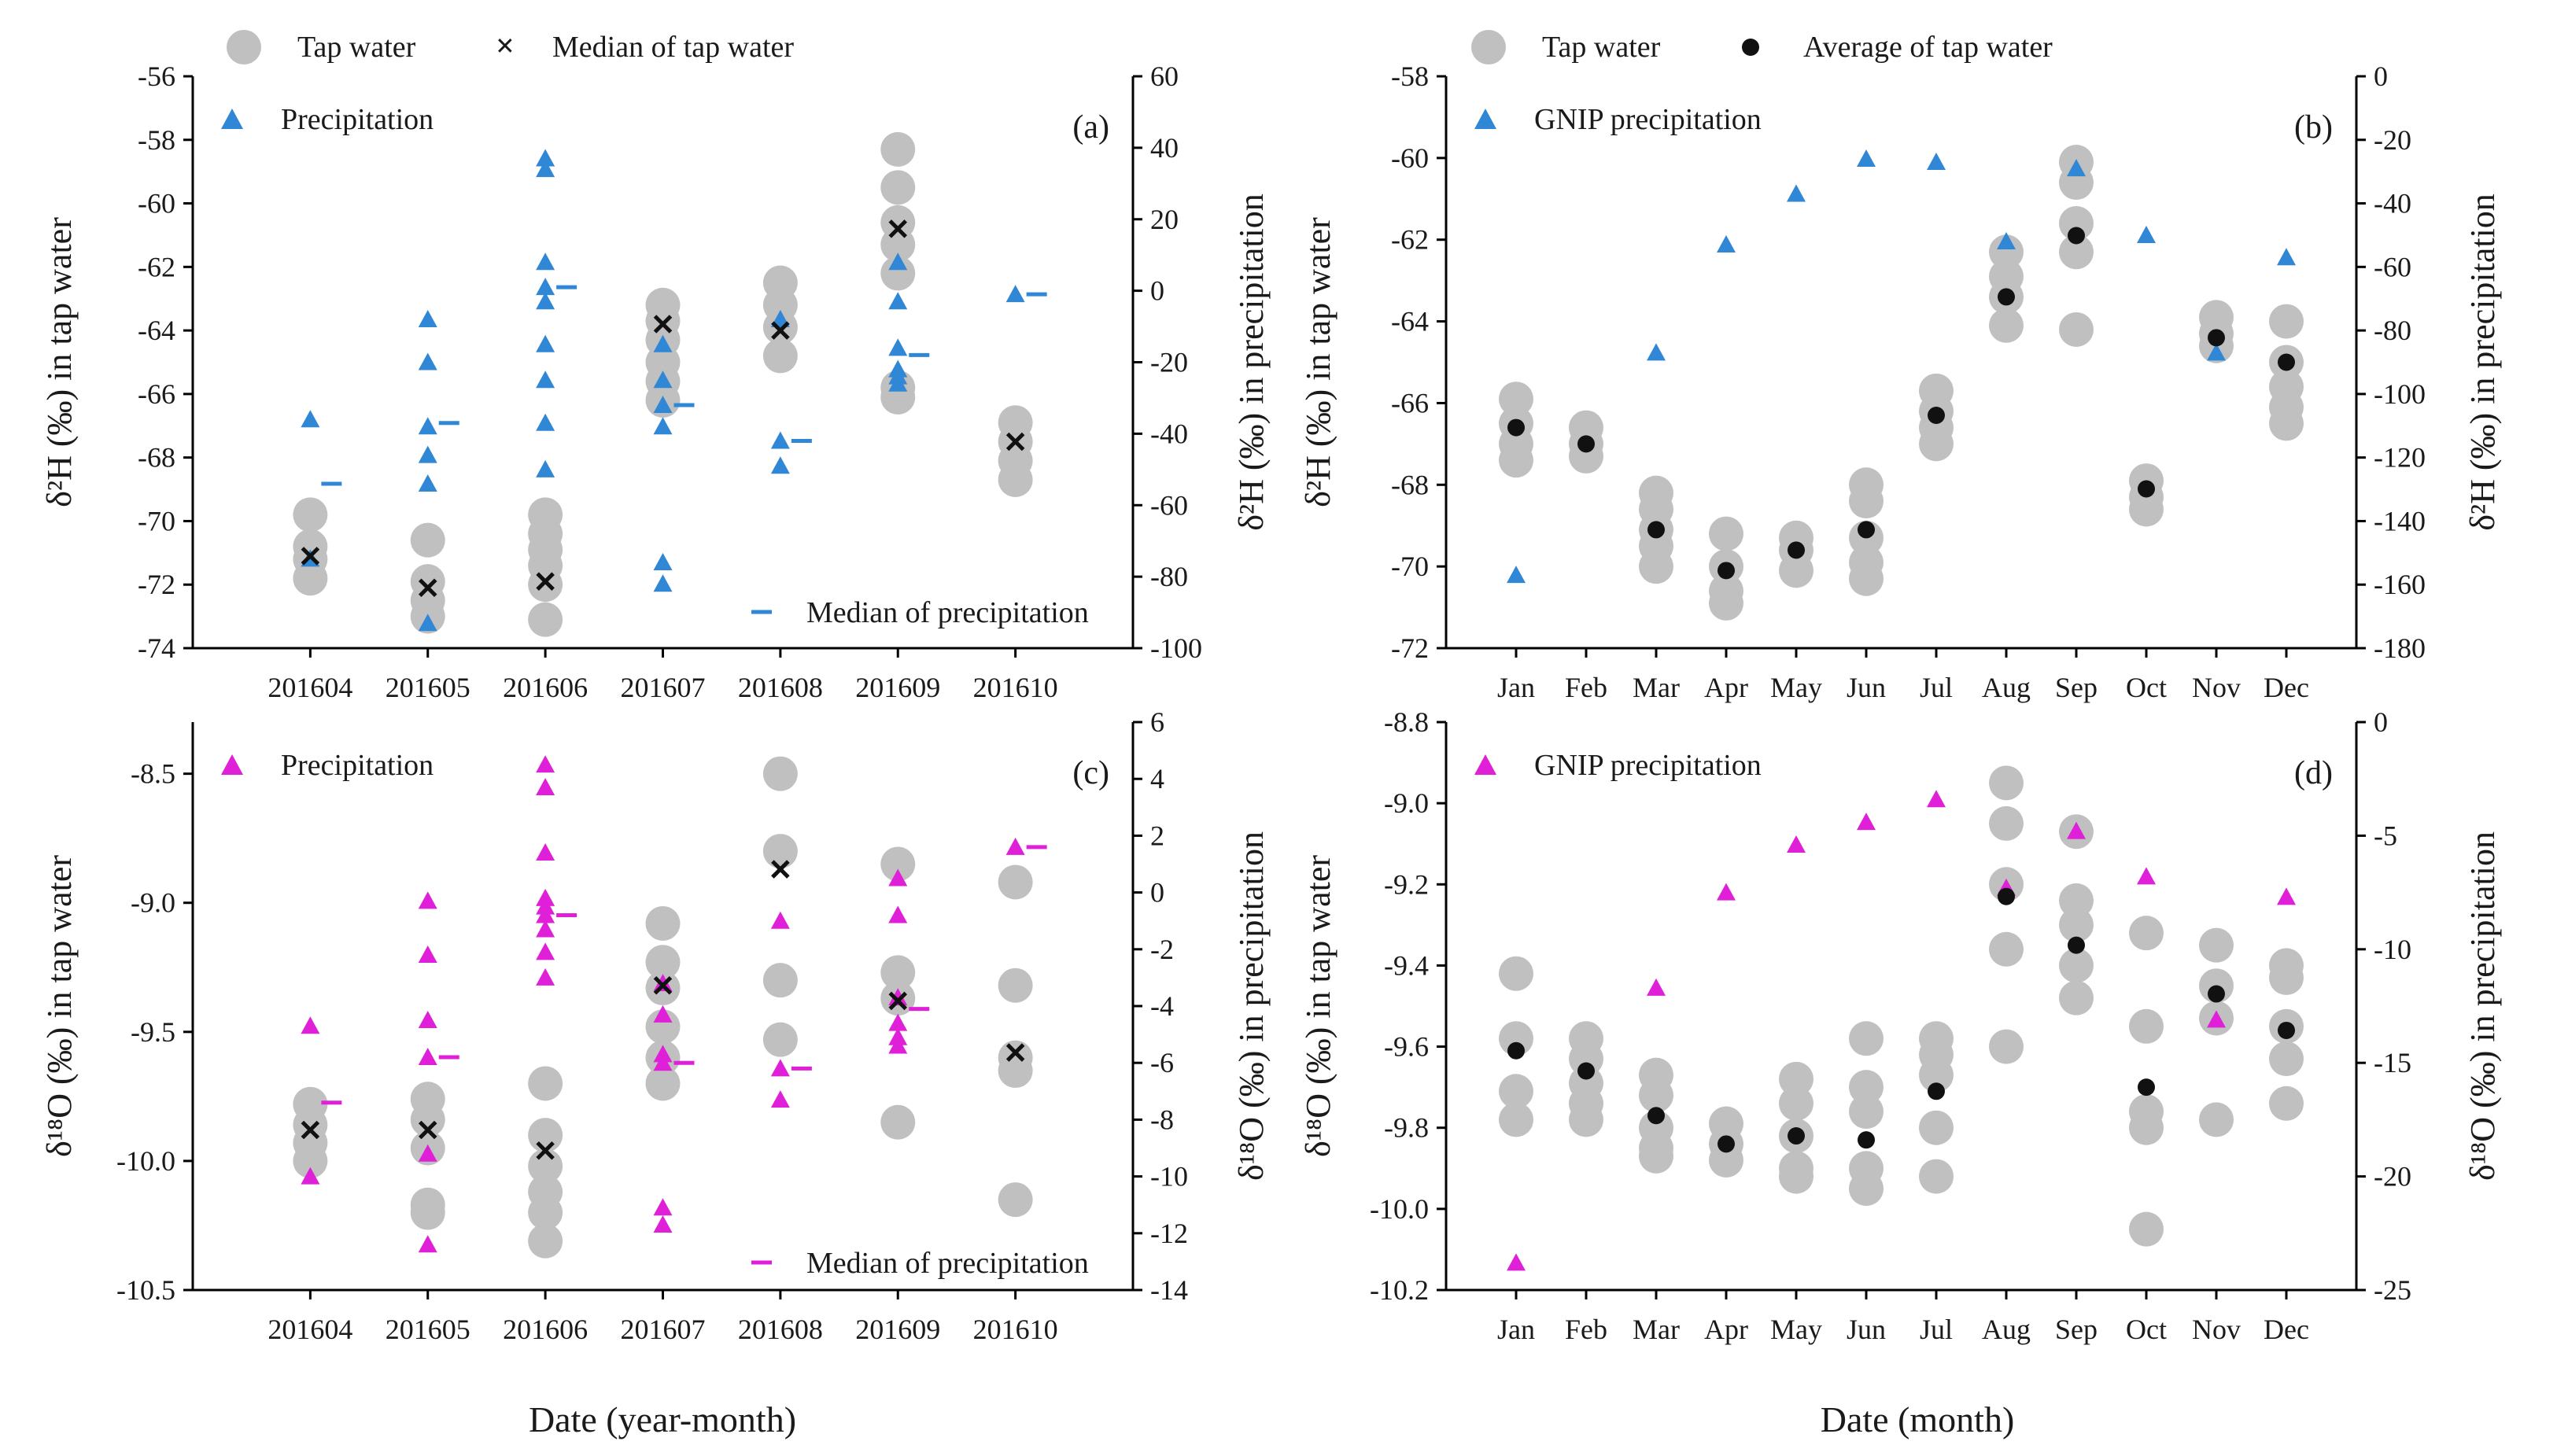 Image resolution: width=2568 pixels, height=1456 pixels. Describe the element at coordinates (2392, 949) in the screenshot. I see `y-tick-label-right: -10` at that location.